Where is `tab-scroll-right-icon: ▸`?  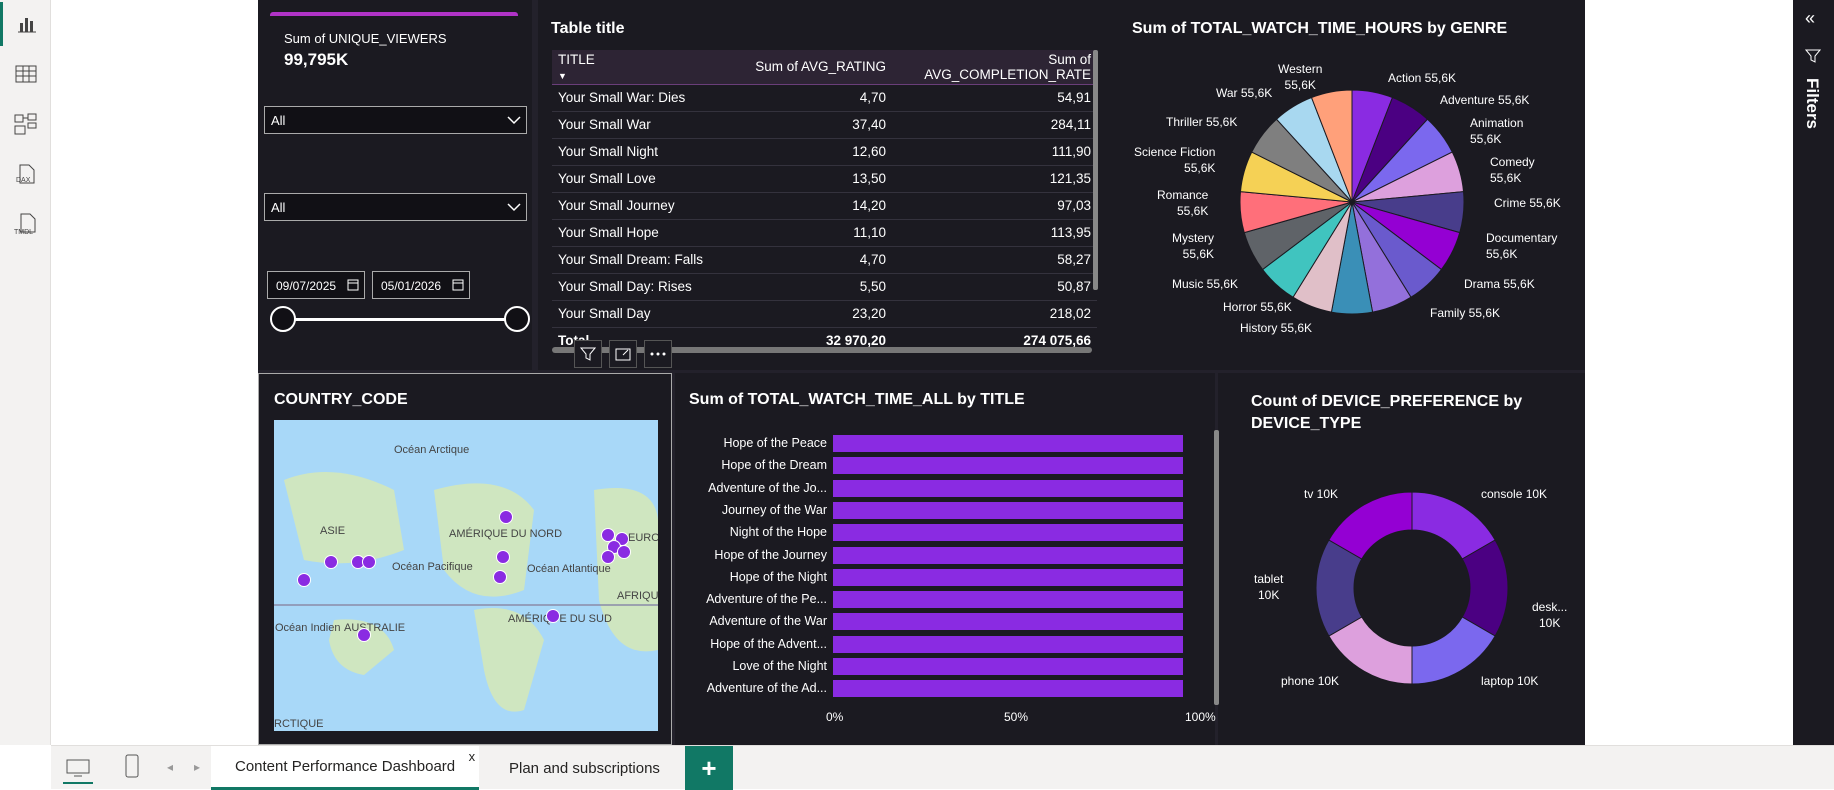 tab-scroll-right-icon: ▸ is located at coordinates (197, 767).